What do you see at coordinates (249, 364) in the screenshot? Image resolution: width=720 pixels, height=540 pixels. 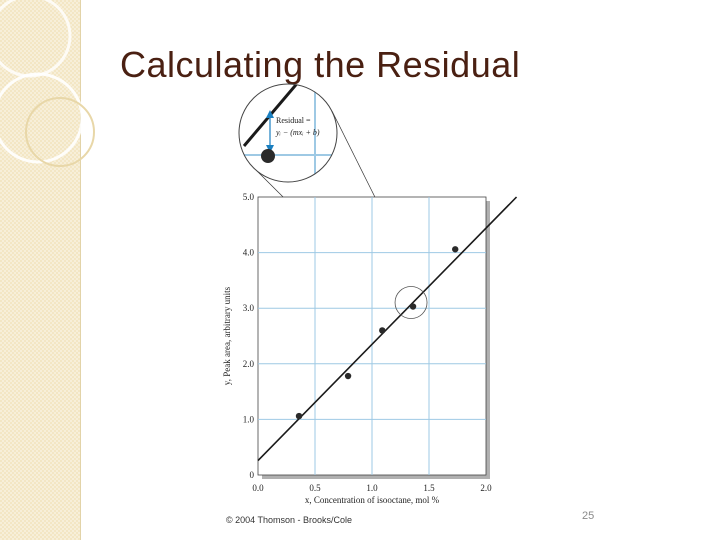 I see `y-tick-label-2: 2.0` at bounding box center [249, 364].